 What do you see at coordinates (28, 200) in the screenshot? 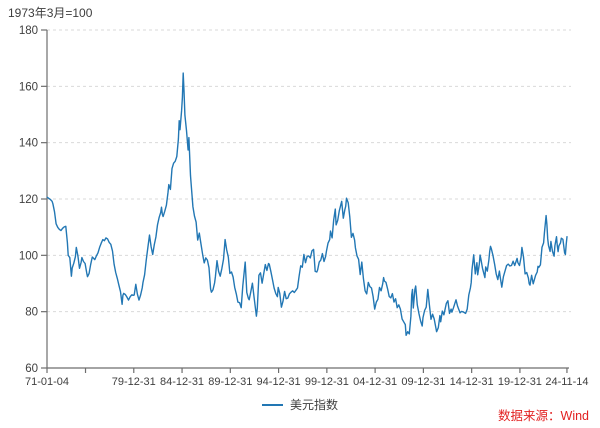
I see `y-tick-label: 120` at bounding box center [28, 200].